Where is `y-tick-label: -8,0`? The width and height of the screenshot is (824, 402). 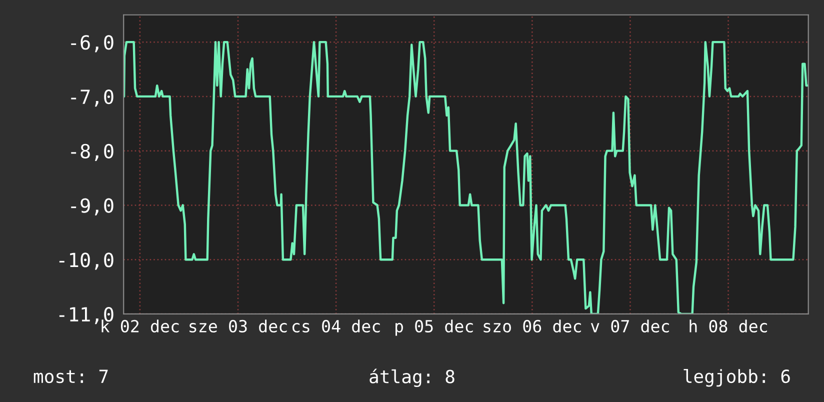
y-tick-label: -8,0 is located at coordinates (92, 152).